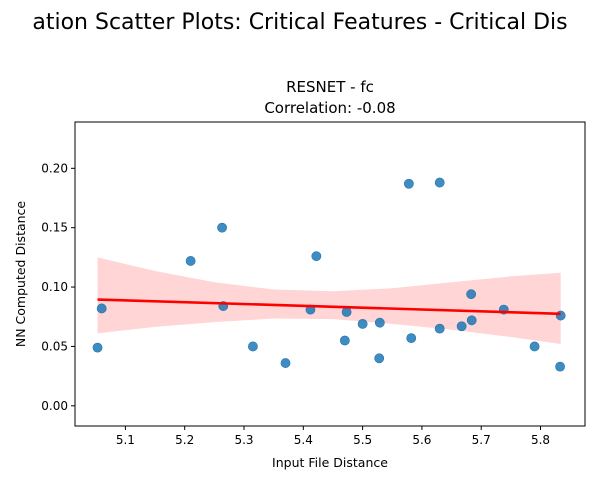  I want to click on chart-title-line1: RESNET - fc, so click(330, 87).